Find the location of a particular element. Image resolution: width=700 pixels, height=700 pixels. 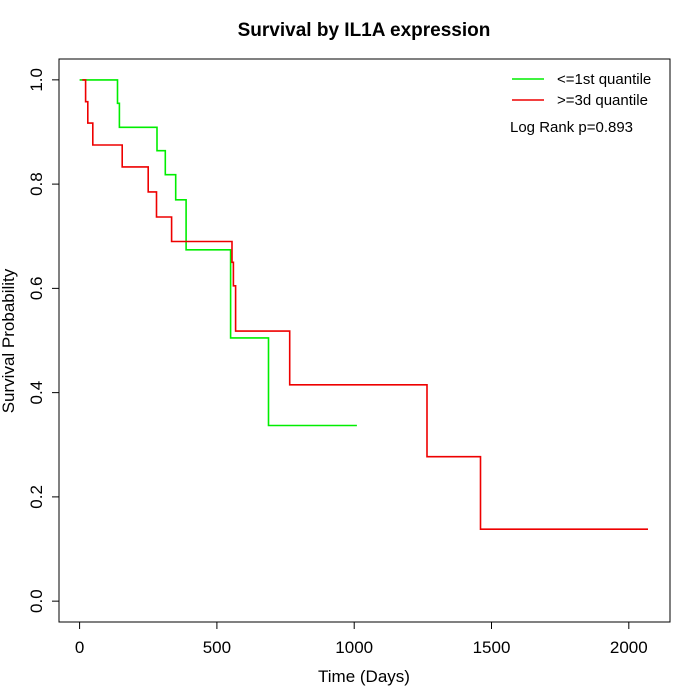

x-tick-label: 2000 is located at coordinates (629, 647).